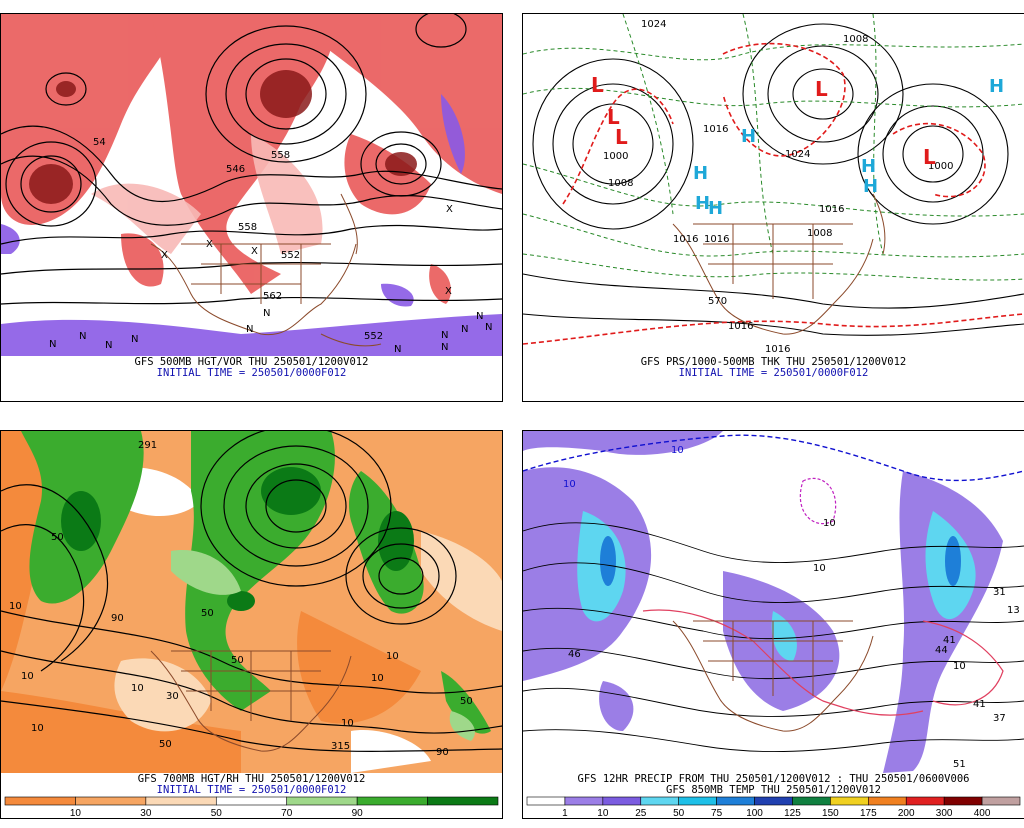 The height and width of the screenshot is (828, 1024). What do you see at coordinates (603, 813) in the screenshot?
I see `precip-colorbar-label: 10` at bounding box center [603, 813].